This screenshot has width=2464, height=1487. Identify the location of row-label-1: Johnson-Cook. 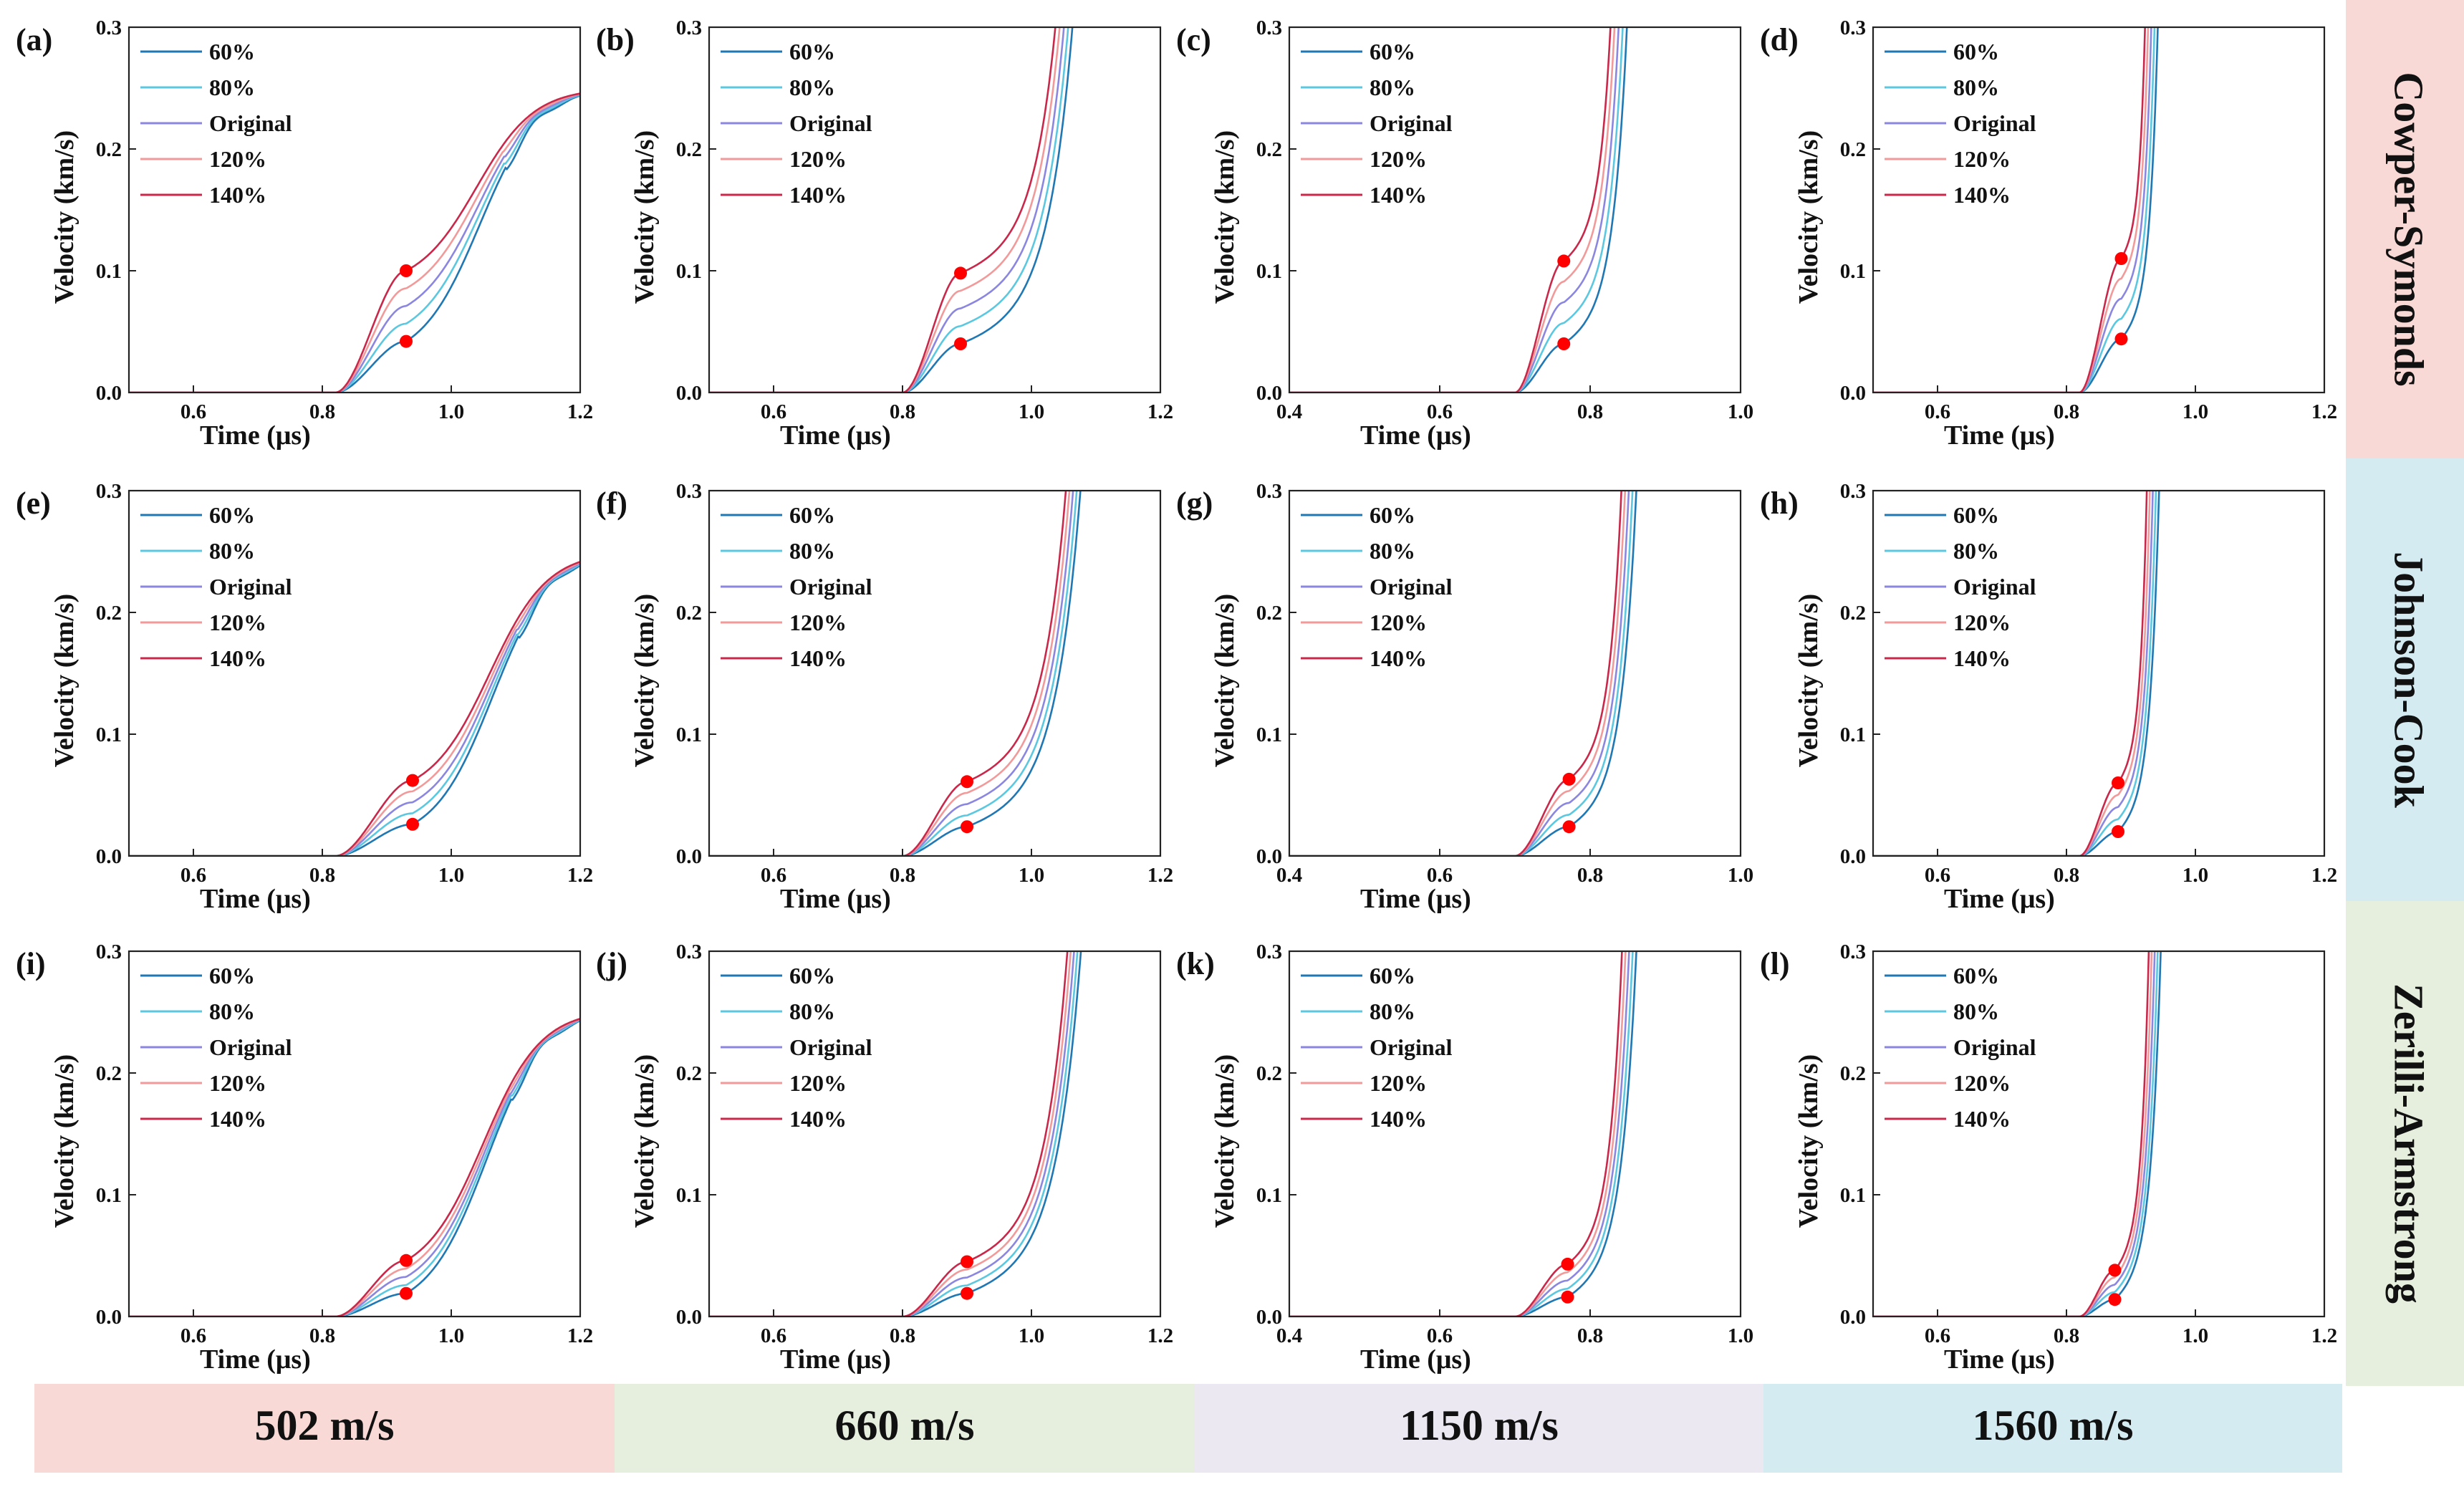
(2409, 680).